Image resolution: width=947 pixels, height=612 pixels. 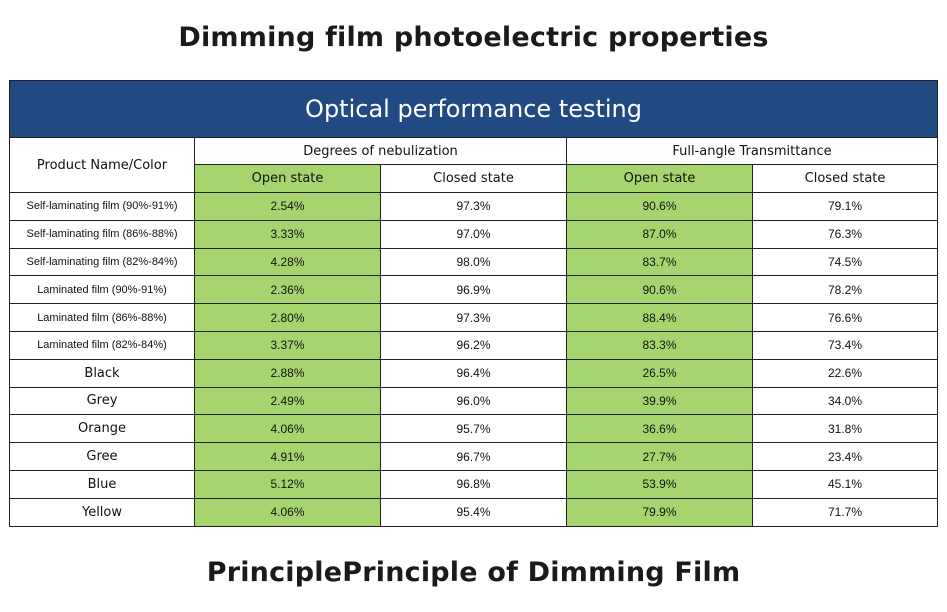 What do you see at coordinates (845, 345) in the screenshot?
I see `transmittance-closed-cell: 73.4%` at bounding box center [845, 345].